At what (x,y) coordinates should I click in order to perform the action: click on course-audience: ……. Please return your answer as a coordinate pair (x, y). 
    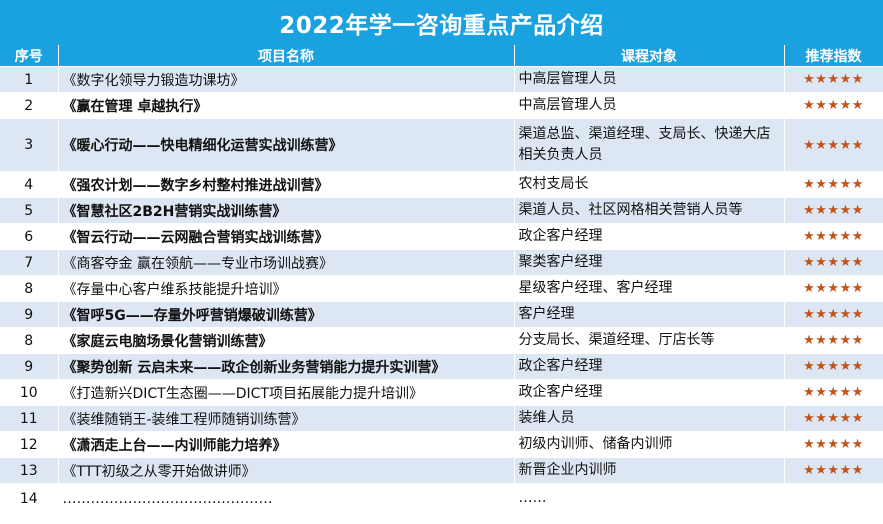
    Looking at the image, I should click on (649, 498).